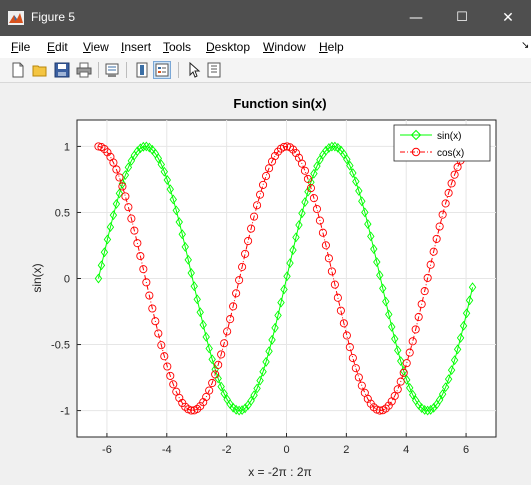 The image size is (531, 485). What do you see at coordinates (62, 70) in the screenshot?
I see `save-icon` at bounding box center [62, 70].